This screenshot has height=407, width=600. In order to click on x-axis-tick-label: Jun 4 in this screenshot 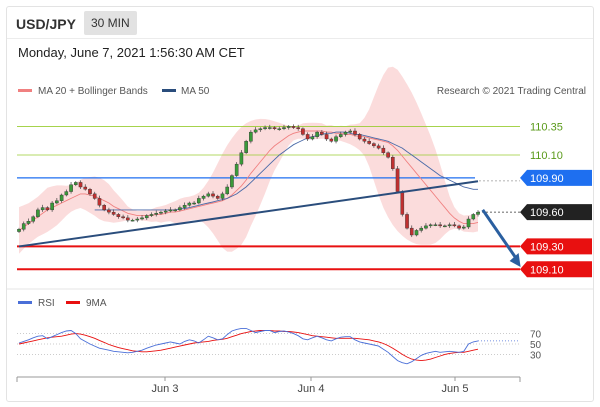, I will do `click(311, 389)`.